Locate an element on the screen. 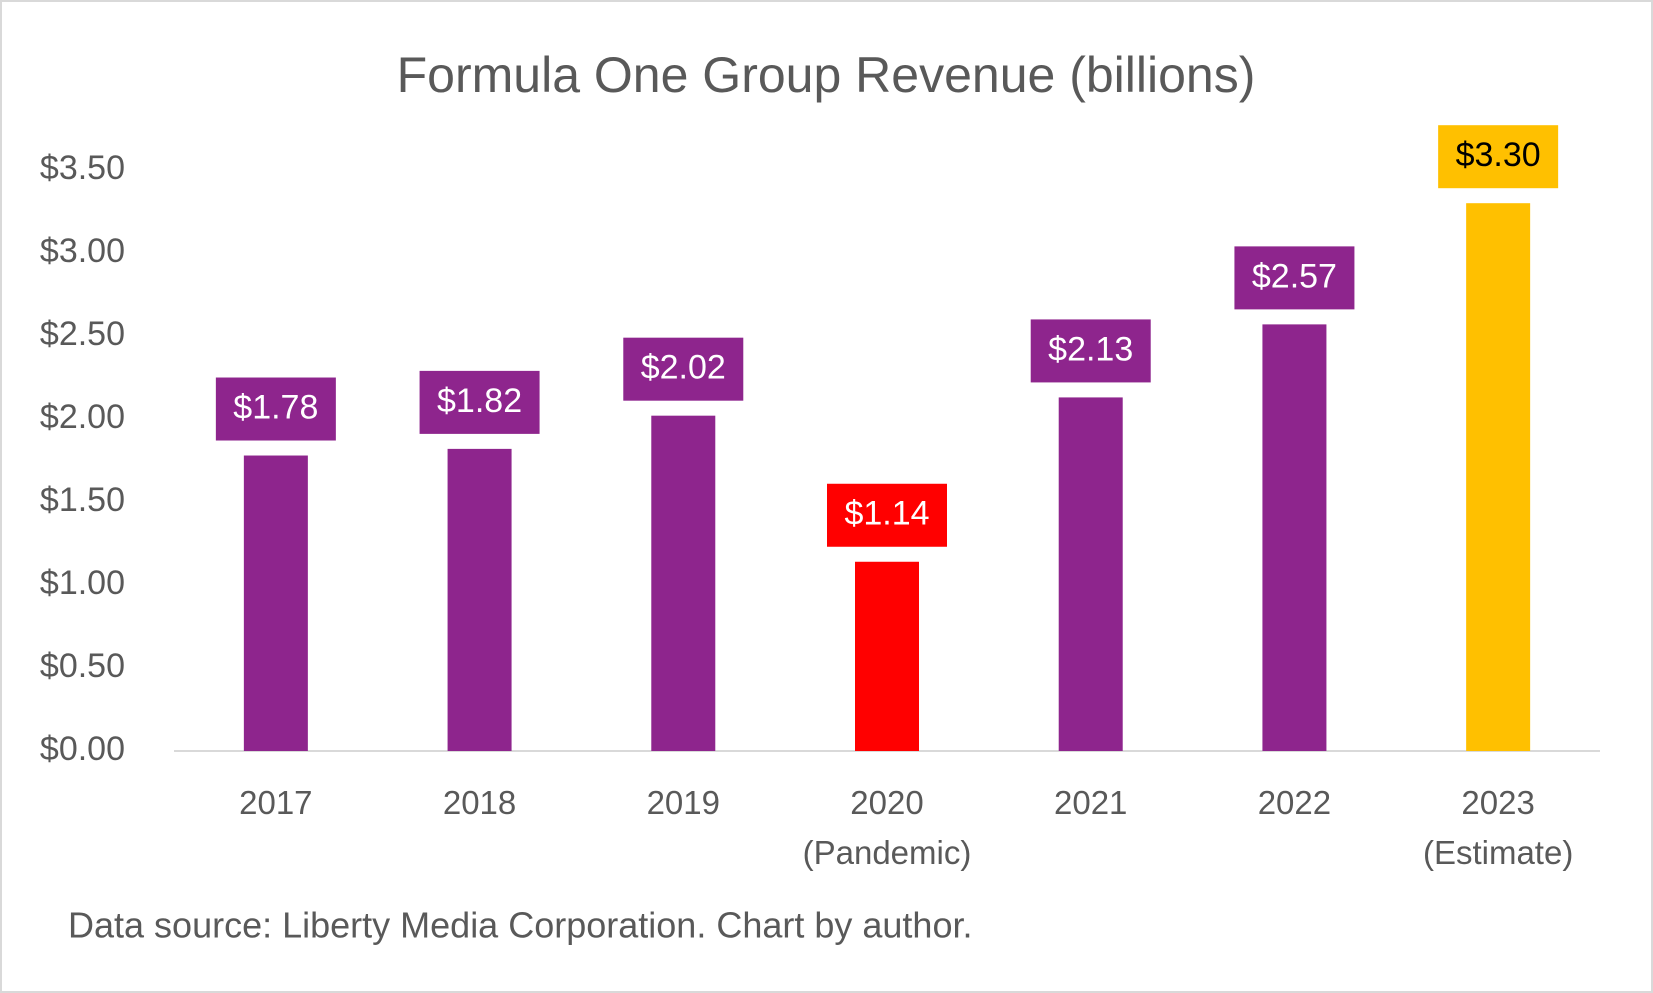 Image resolution: width=1653 pixels, height=993 pixels. y-tick-label: $0.00 is located at coordinates (82, 749).